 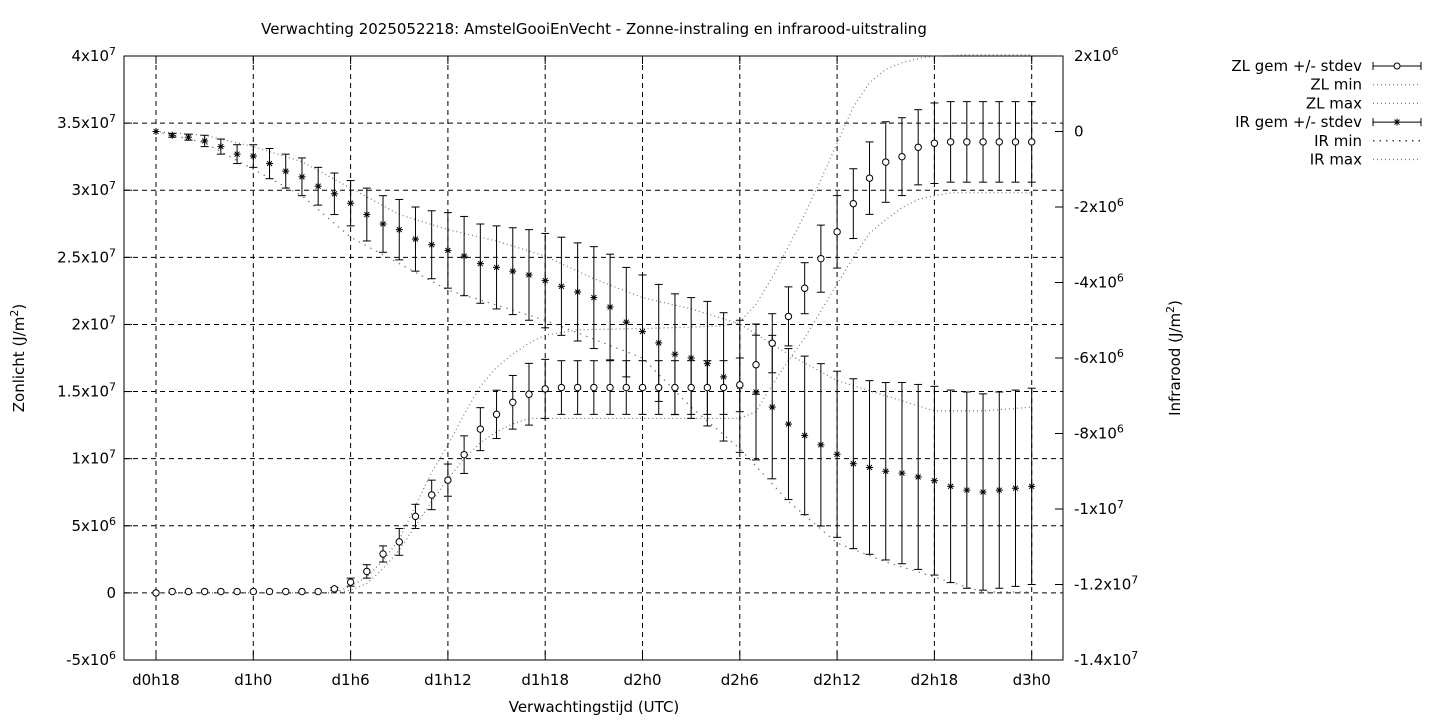 What do you see at coordinates (1106, 584) in the screenshot?
I see `y2-tick-label: -1.2x107` at bounding box center [1106, 584].